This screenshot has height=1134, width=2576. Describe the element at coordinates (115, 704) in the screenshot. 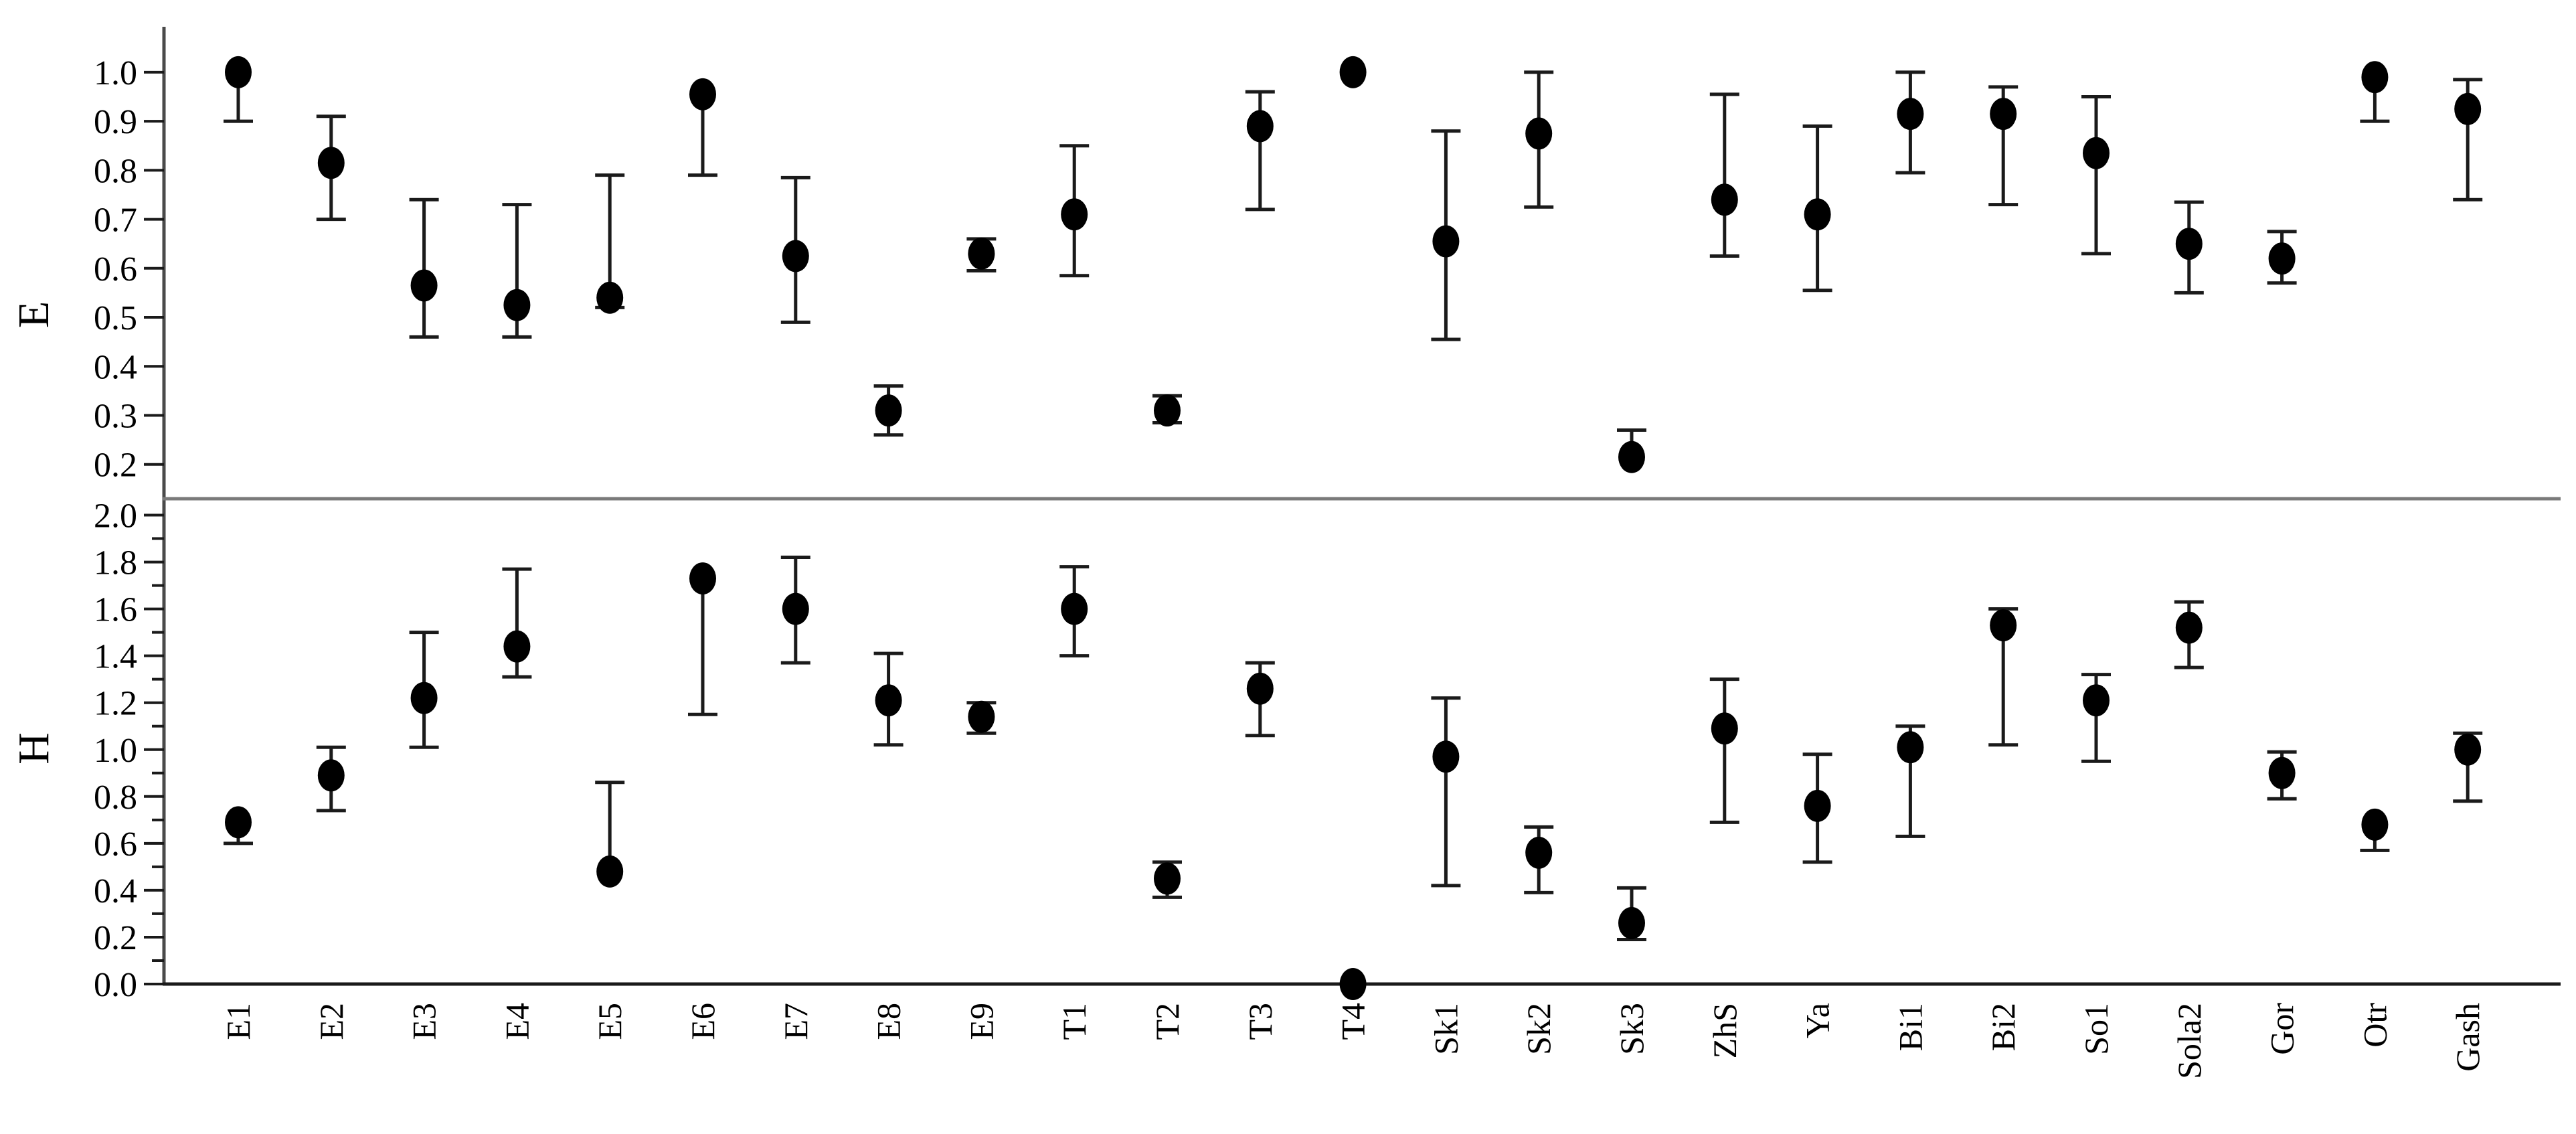

I see `y-tick-label-H: 1.2` at that location.